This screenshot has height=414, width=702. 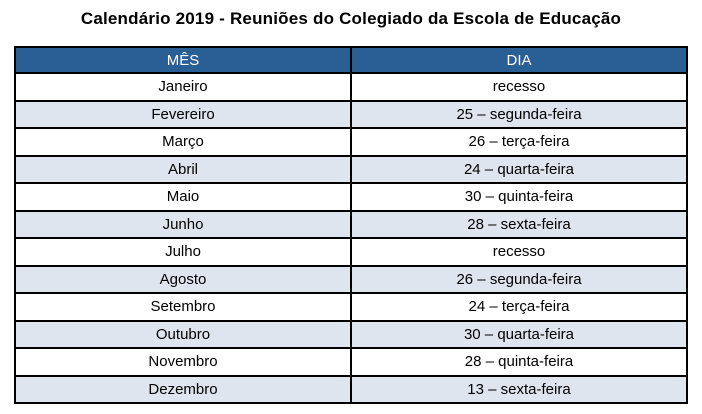 What do you see at coordinates (183, 197) in the screenshot?
I see `month-cell: Maio` at bounding box center [183, 197].